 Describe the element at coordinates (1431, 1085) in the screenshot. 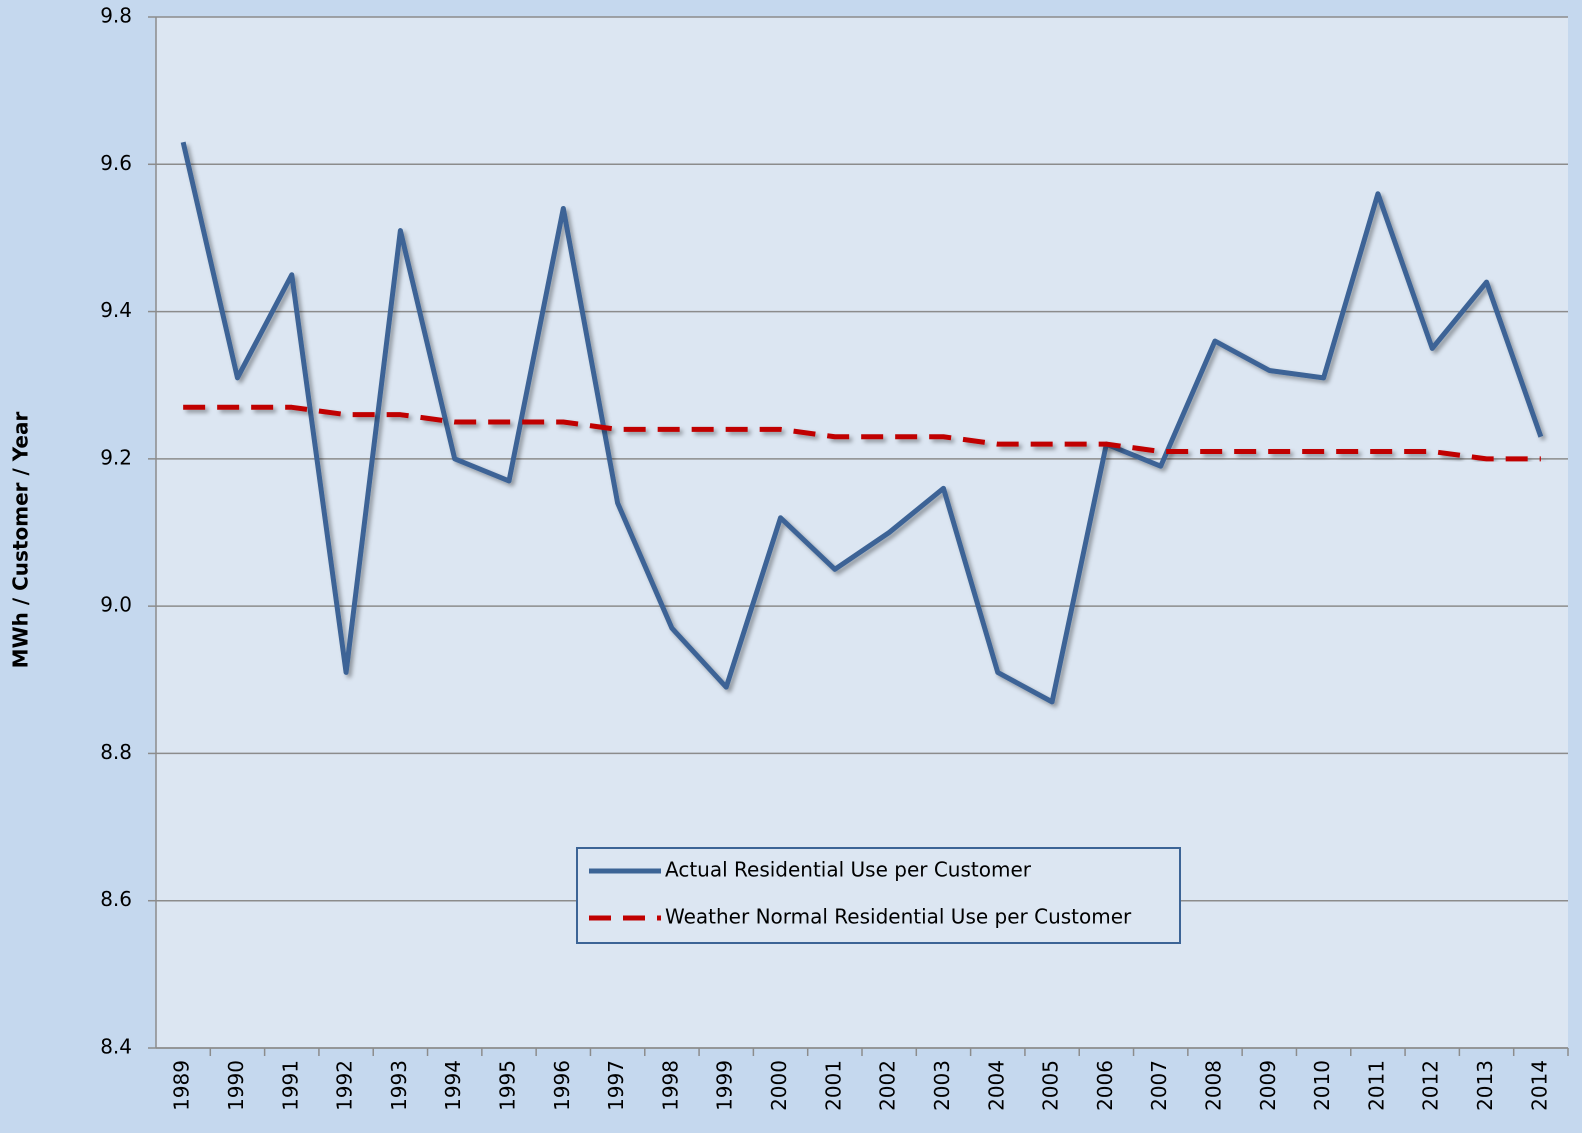

I see `x-tick-label: 2012` at that location.